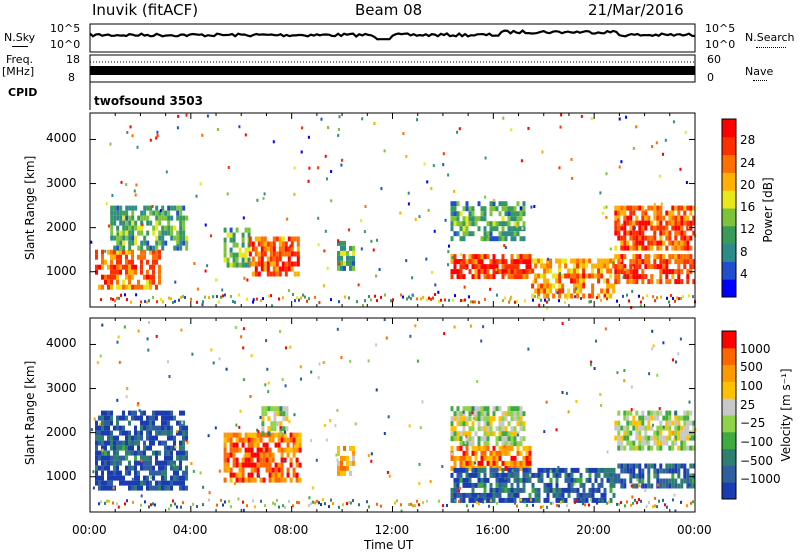  Describe the element at coordinates (729, 217) in the screenshot. I see `power-colorbar-swatch` at that location.